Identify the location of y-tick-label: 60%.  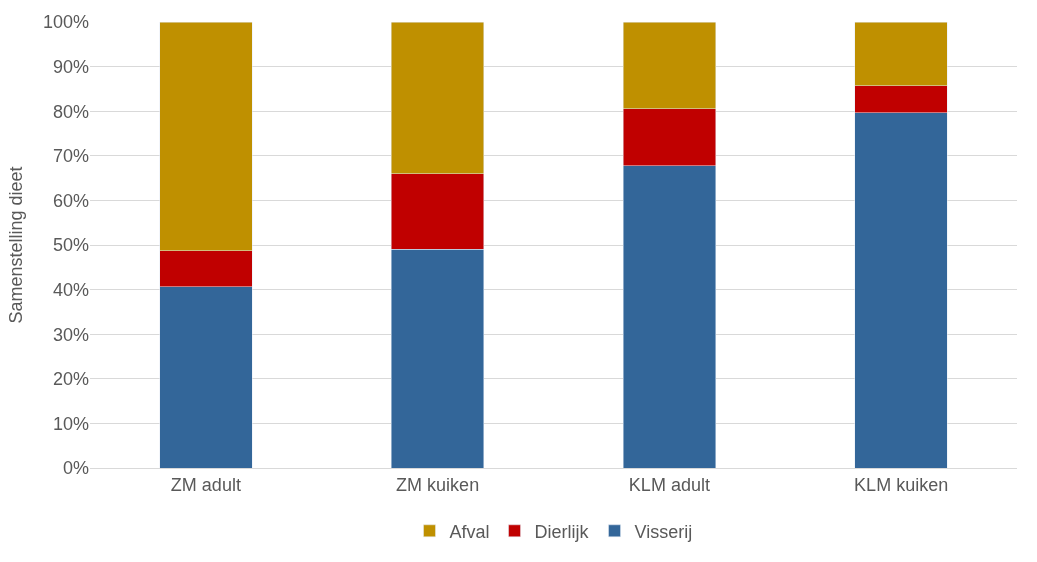
(70, 200).